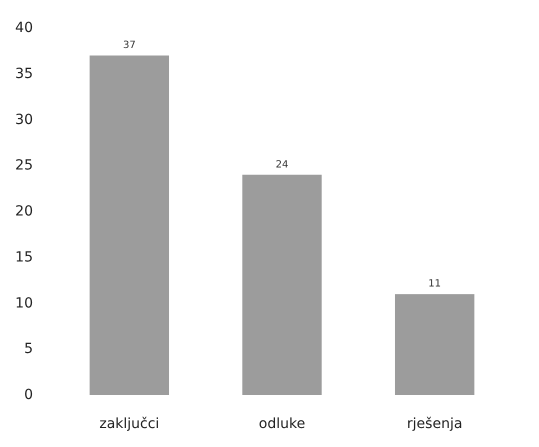  I want to click on data-label: 37, so click(129, 46).